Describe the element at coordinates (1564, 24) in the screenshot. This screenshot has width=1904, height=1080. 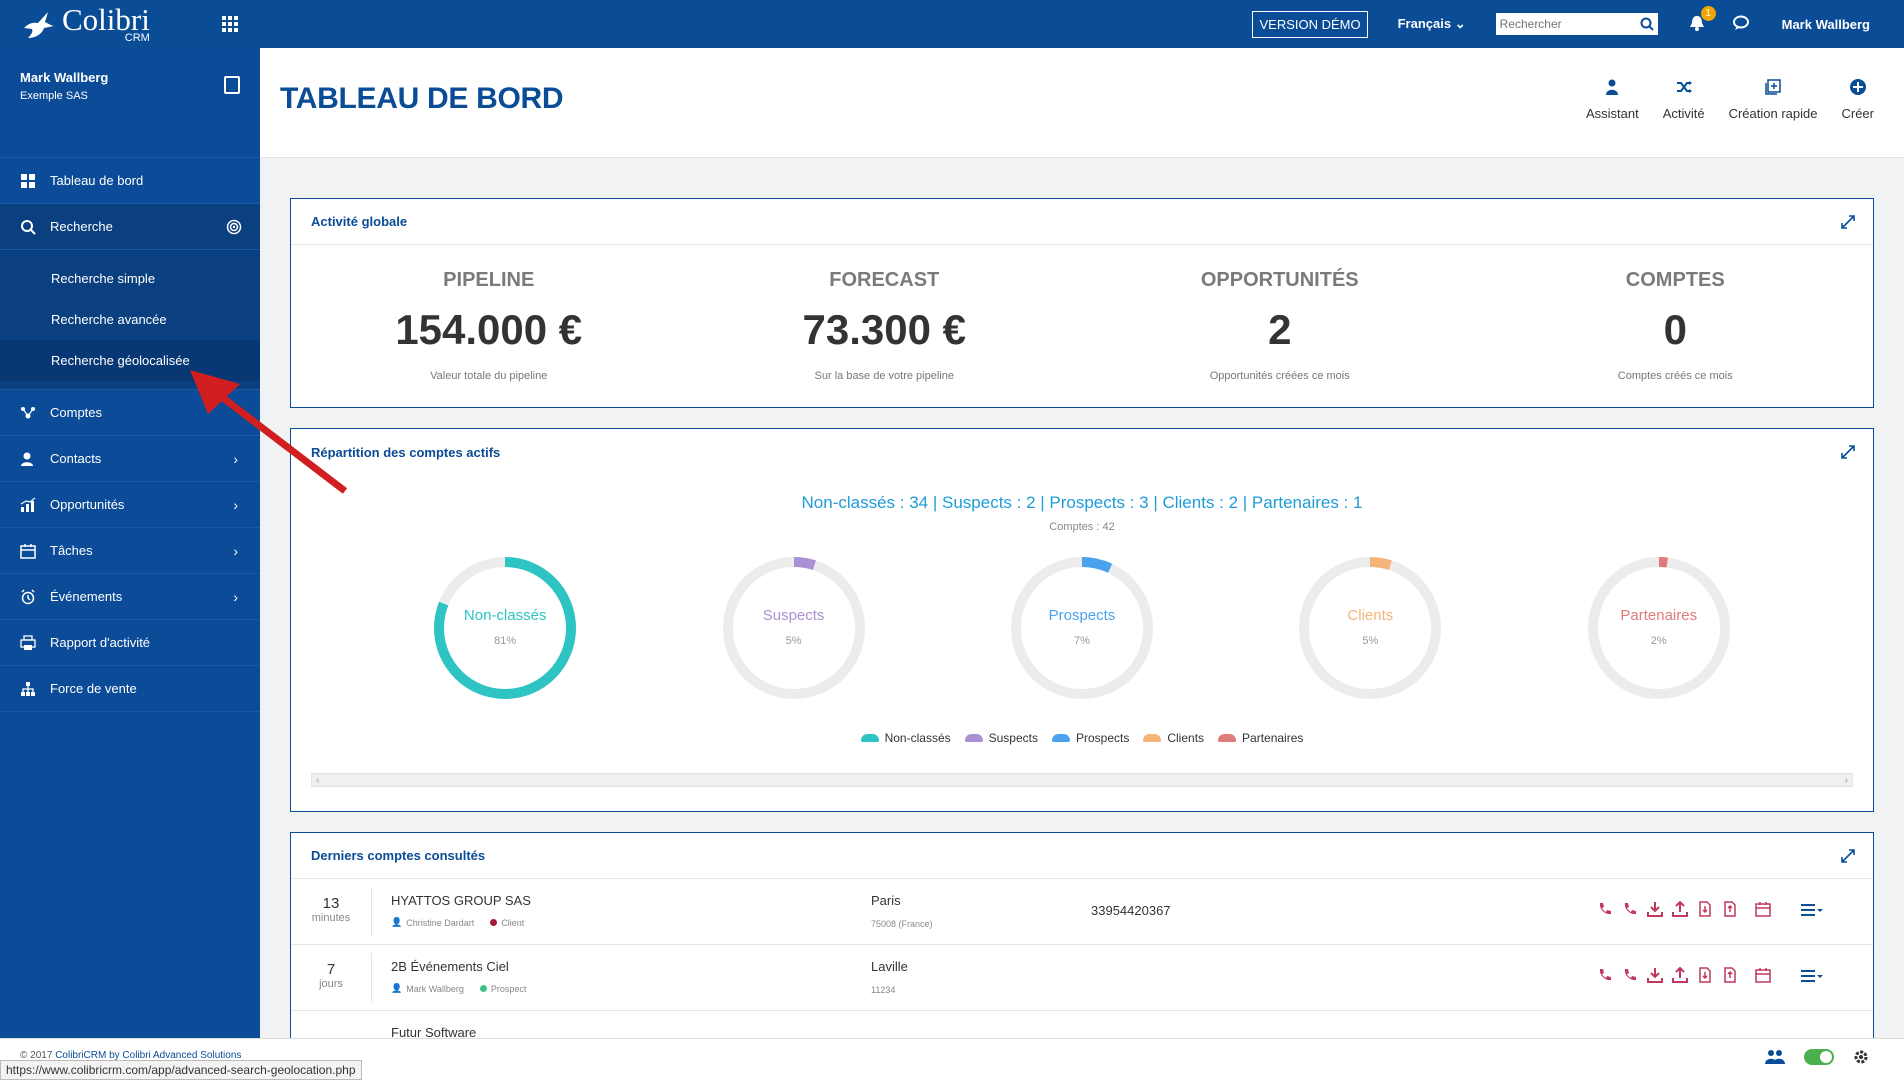
I see `search-input` at that location.